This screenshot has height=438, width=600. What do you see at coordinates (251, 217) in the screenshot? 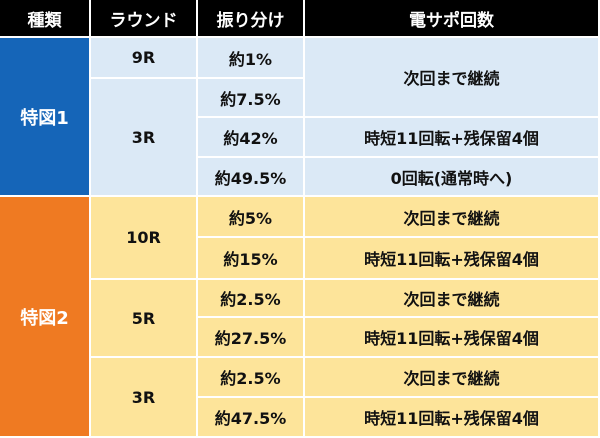
I see `tokuzu2-ratio-1: 約5%` at bounding box center [251, 217].